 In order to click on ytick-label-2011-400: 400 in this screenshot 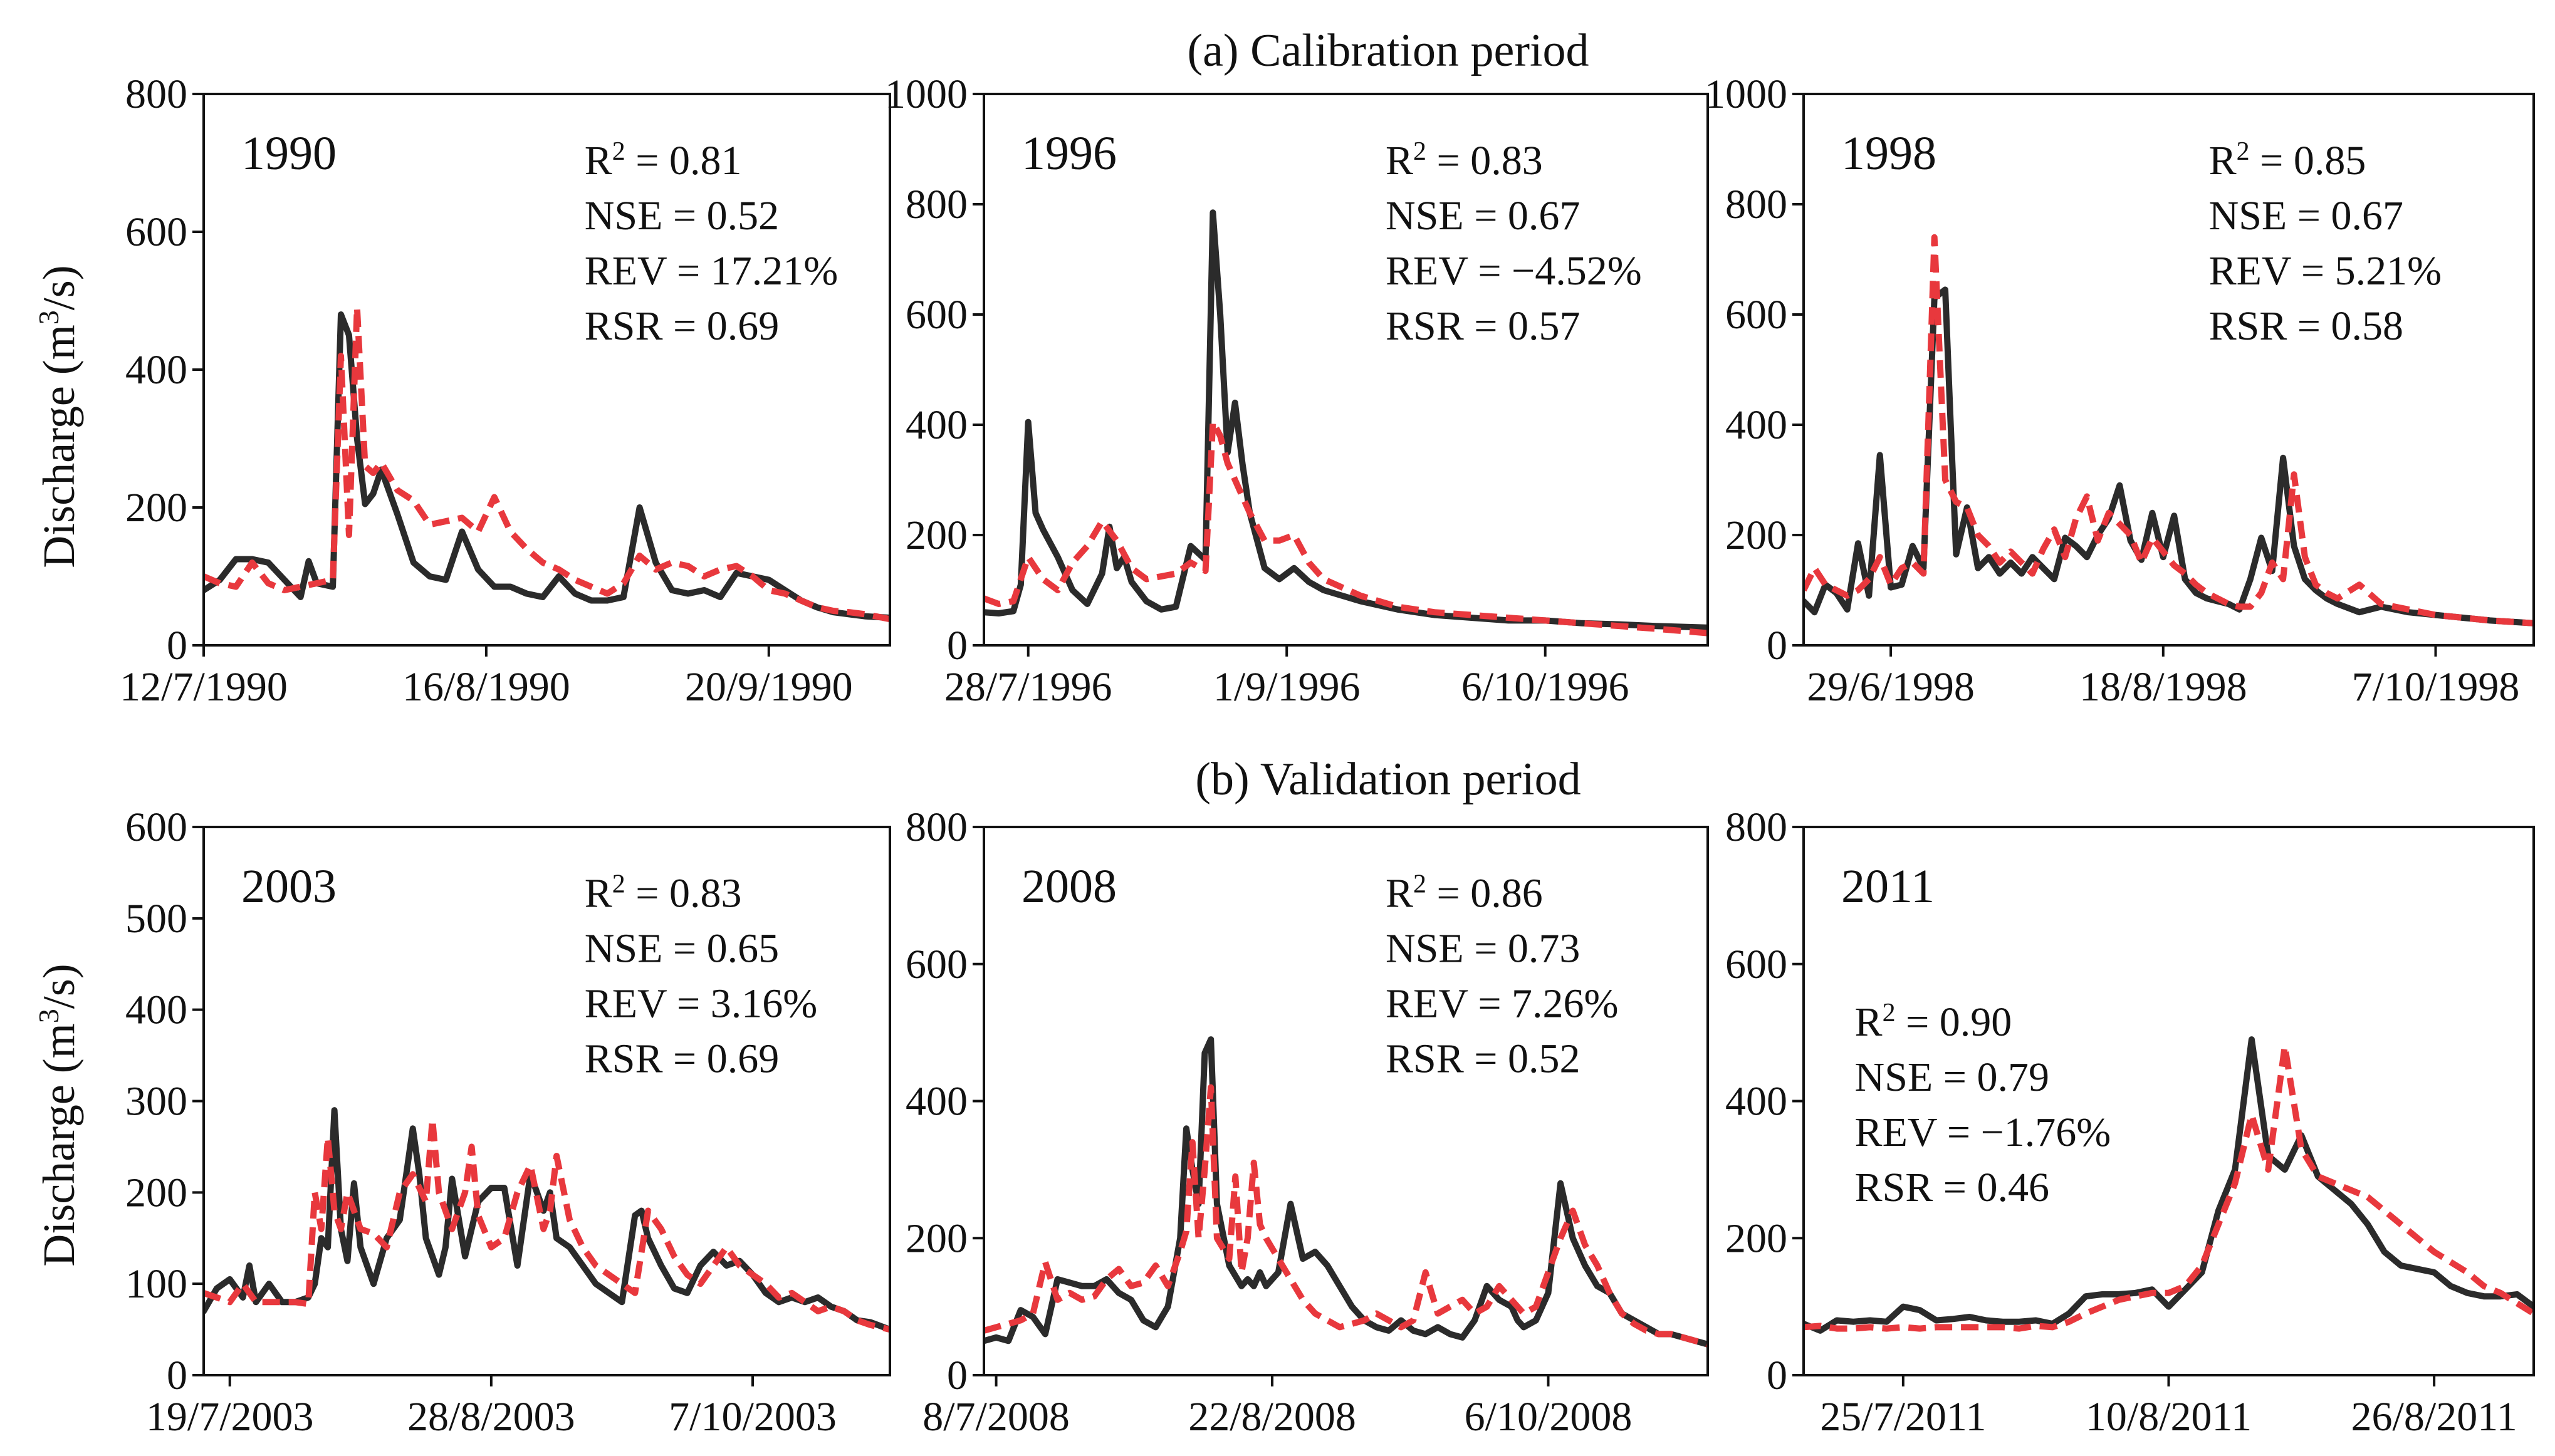, I will do `click(1756, 1102)`.